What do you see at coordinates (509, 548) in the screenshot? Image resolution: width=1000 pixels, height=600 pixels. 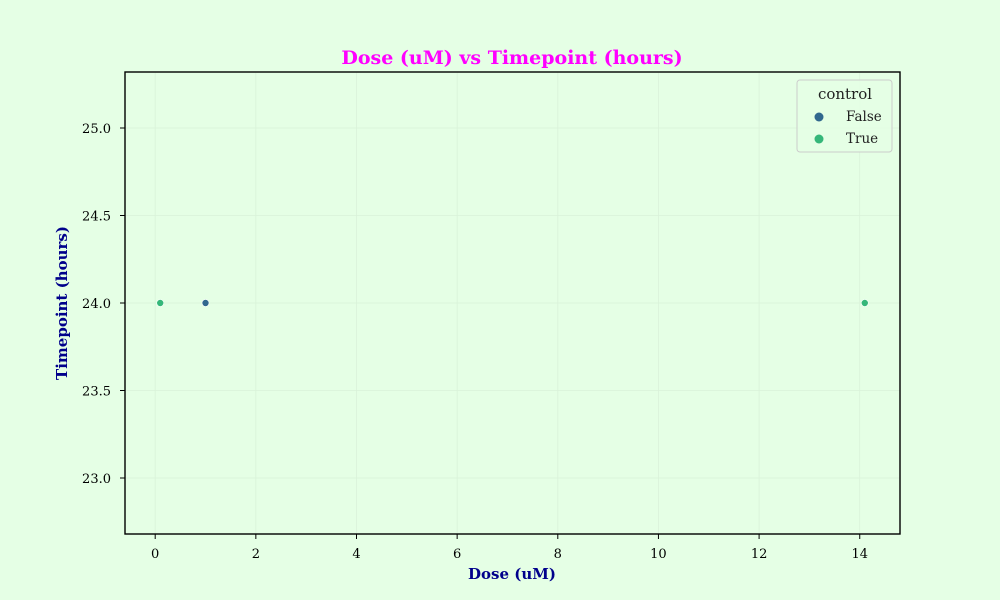 I see `x-axis: 0 2 4 6 8 10 12 14` at bounding box center [509, 548].